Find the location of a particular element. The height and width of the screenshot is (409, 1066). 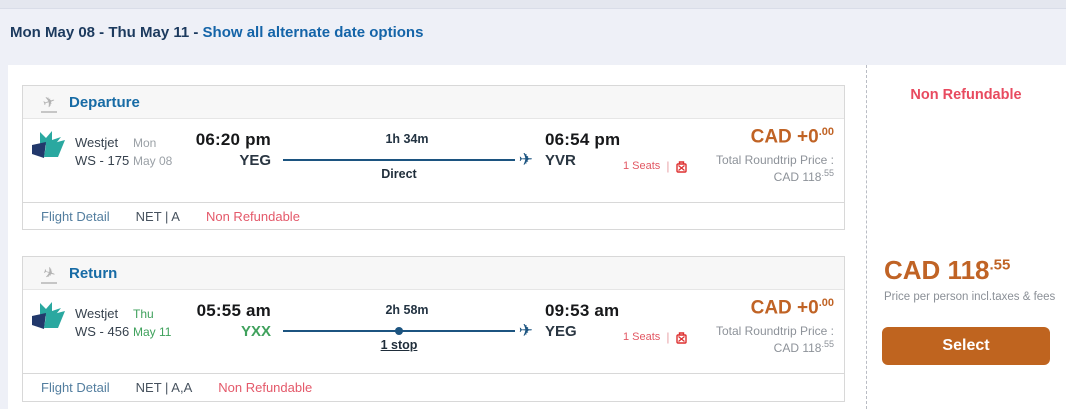

total-price: CAD 118.55 is located at coordinates (947, 270).